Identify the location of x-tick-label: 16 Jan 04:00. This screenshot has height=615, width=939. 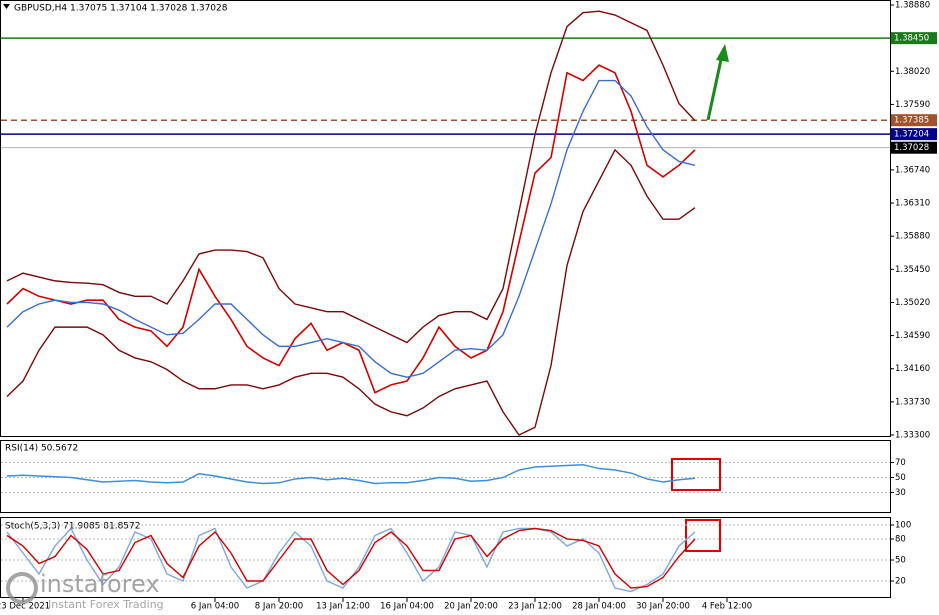
(407, 607).